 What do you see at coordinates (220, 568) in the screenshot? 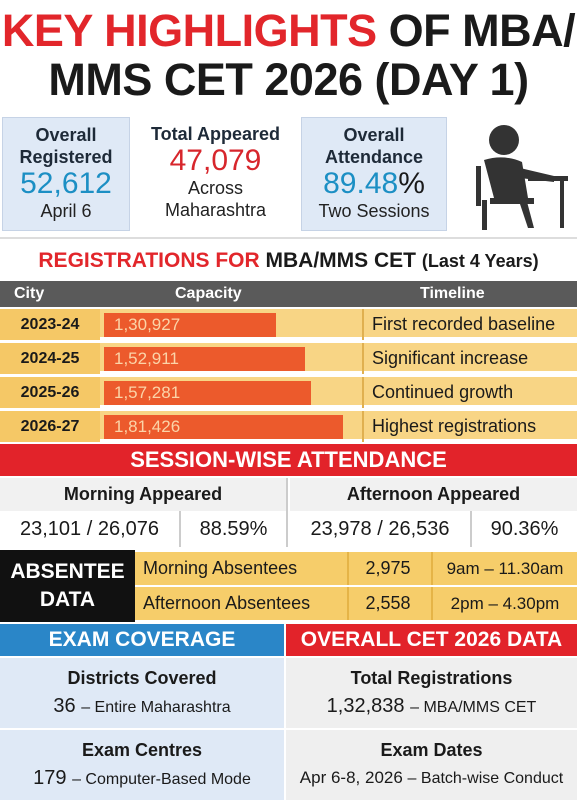
I see `absentee-label: Morning Absentees` at bounding box center [220, 568].